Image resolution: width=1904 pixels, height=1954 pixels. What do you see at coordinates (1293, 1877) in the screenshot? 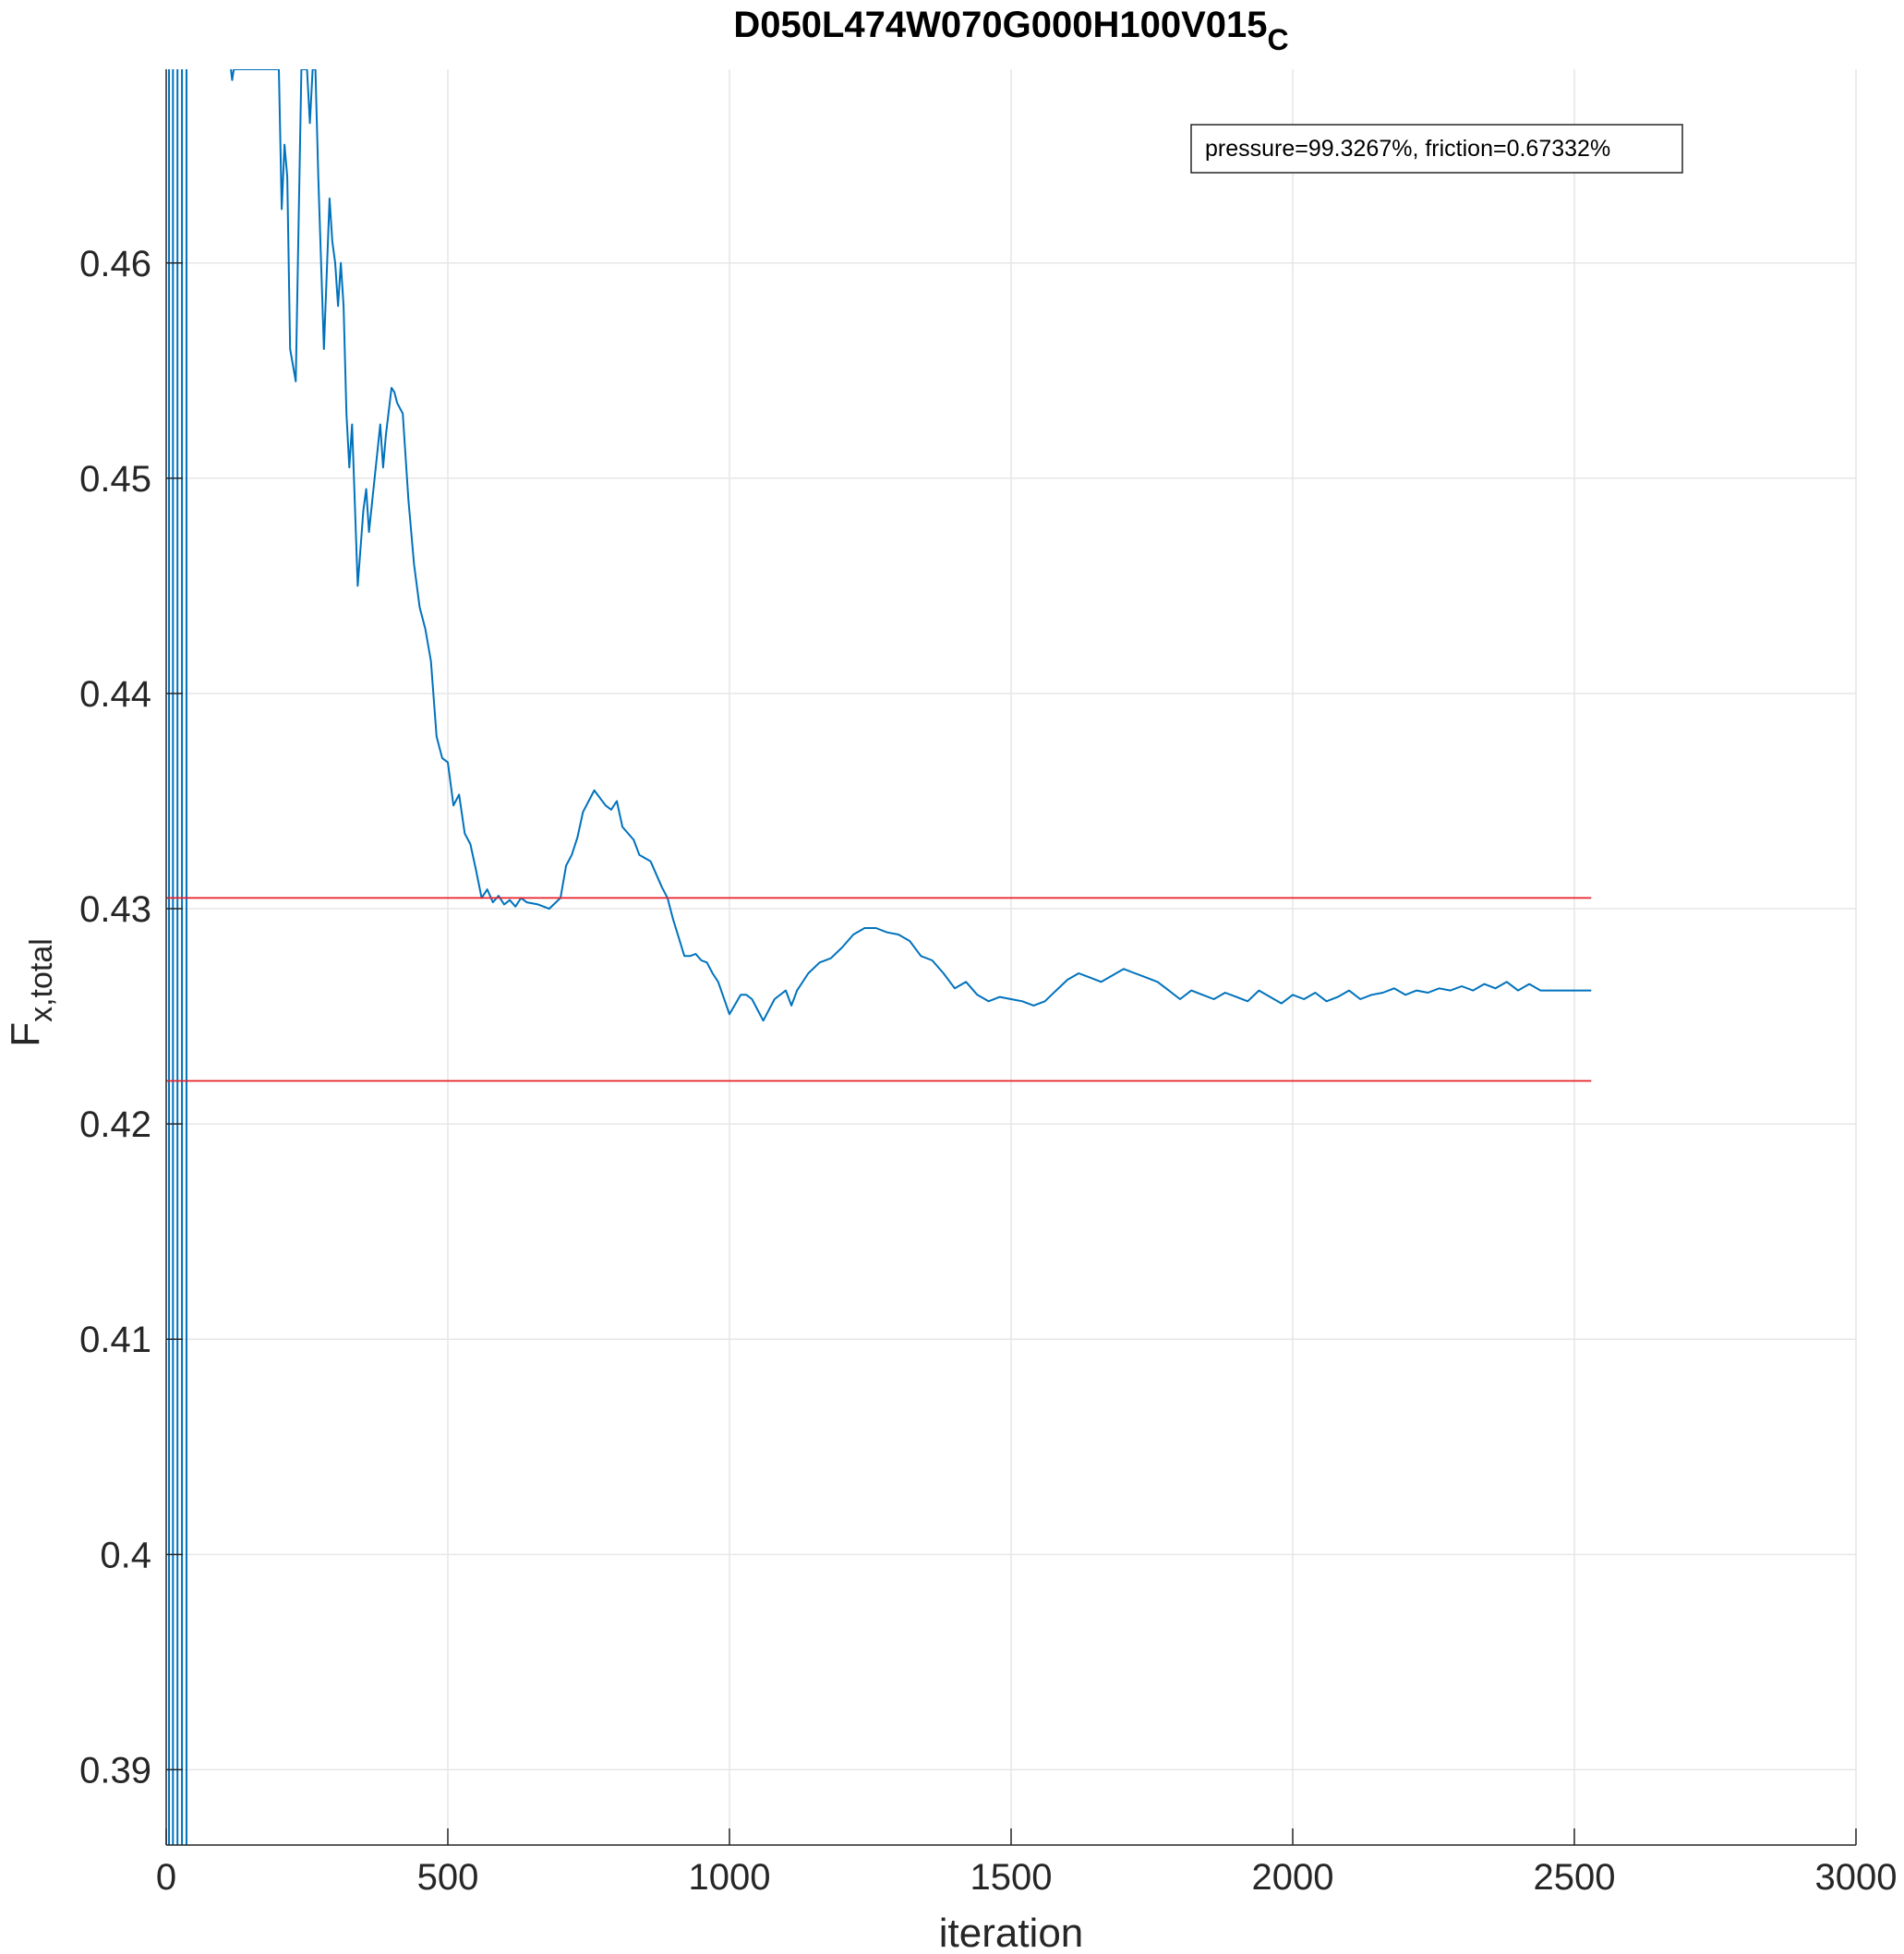
I see `x-tick-label: 2000` at bounding box center [1293, 1877].